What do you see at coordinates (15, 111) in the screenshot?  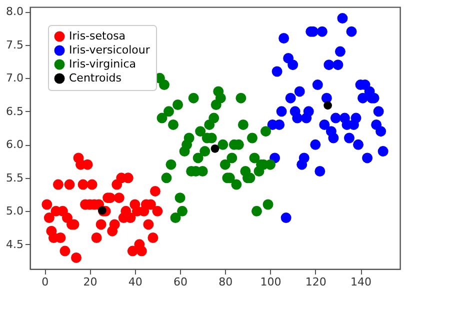 I see `y-tick-label: 6.5` at bounding box center [15, 111].